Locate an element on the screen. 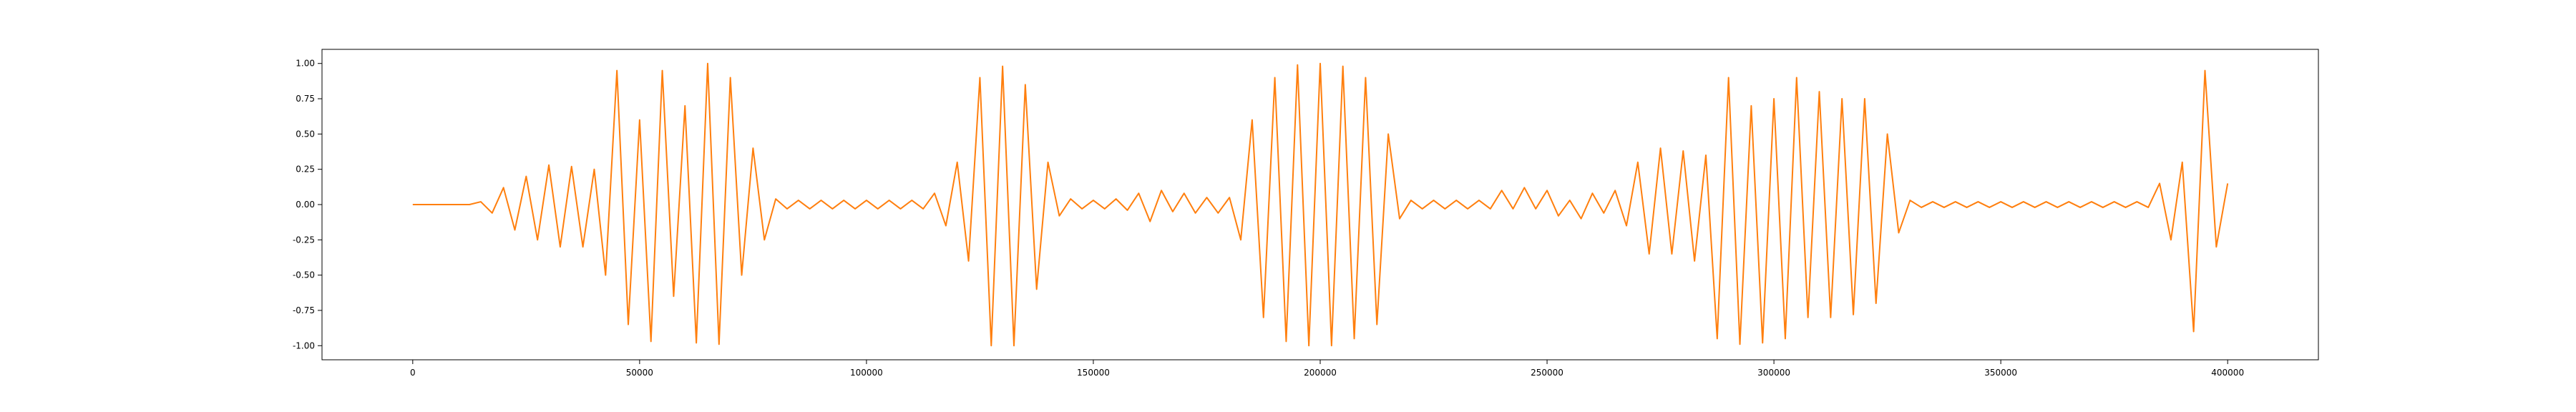 The image size is (2576, 412). x-tick-label: 350000 is located at coordinates (2000, 373).